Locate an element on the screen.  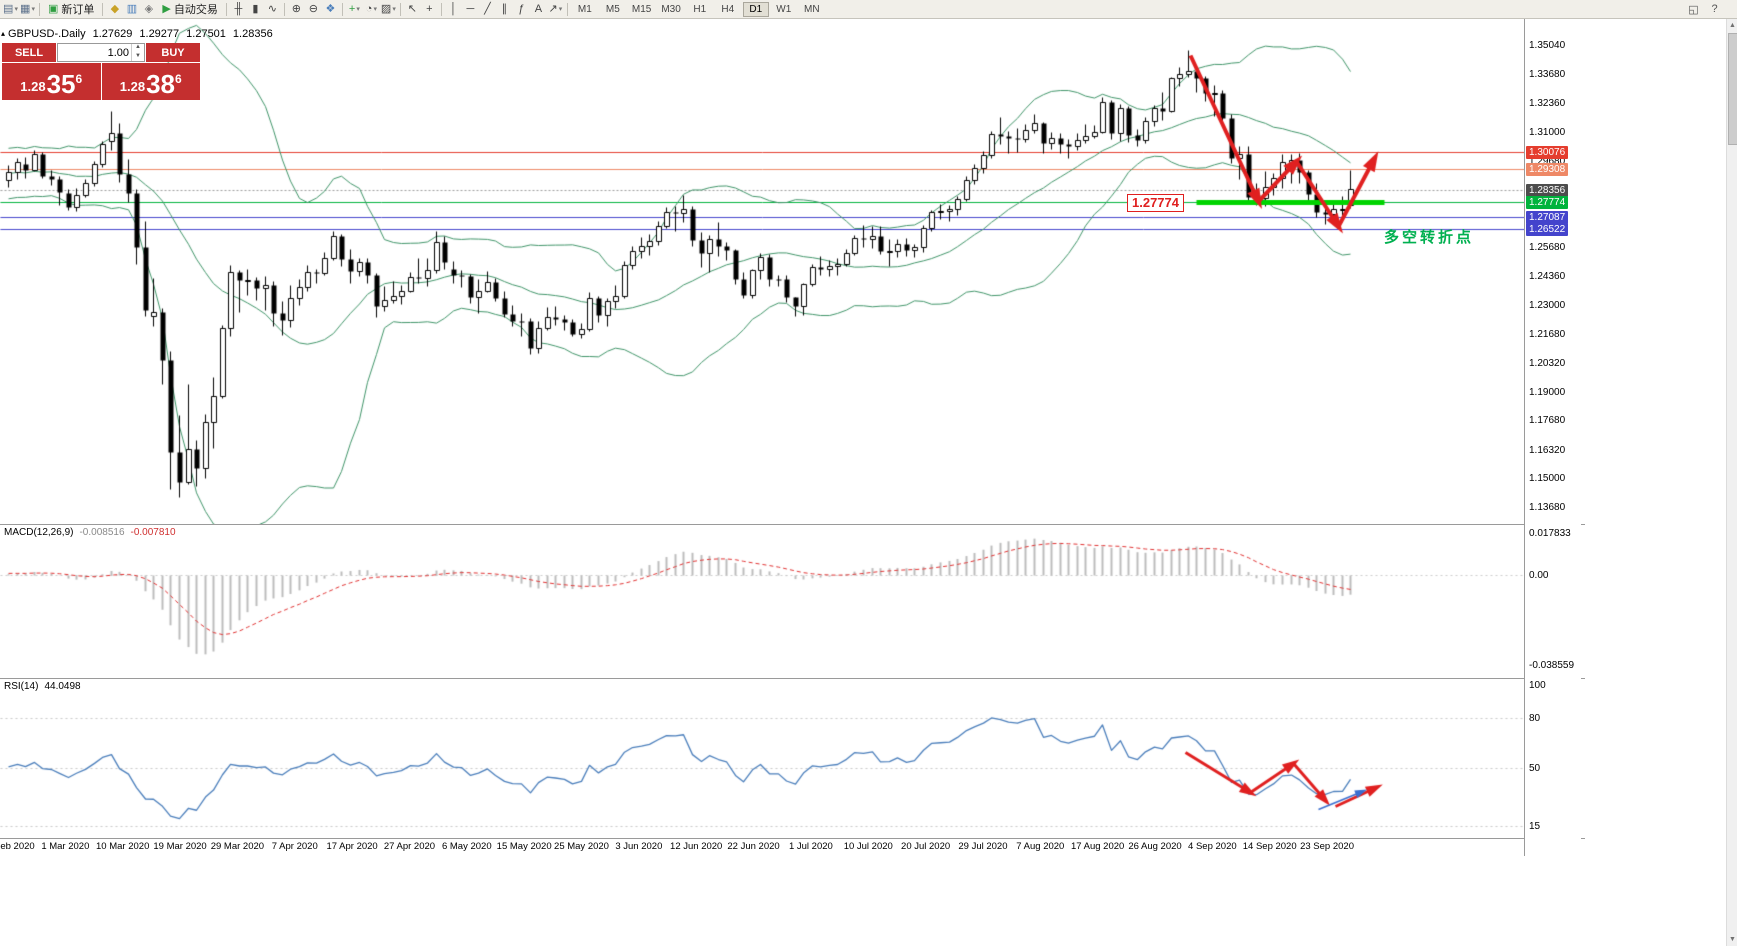
rsi-canvas is located at coordinates (762, 758).